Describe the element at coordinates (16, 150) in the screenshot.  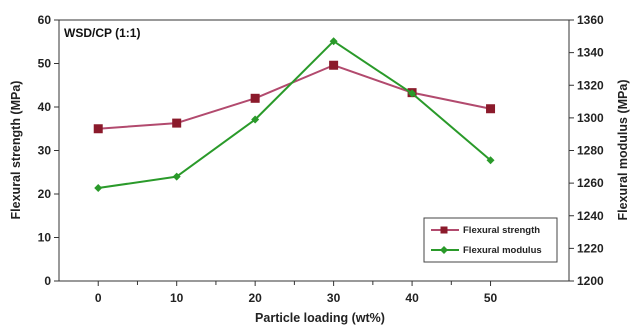
I see `y-axis-label: Flexural strength (MPa)` at that location.